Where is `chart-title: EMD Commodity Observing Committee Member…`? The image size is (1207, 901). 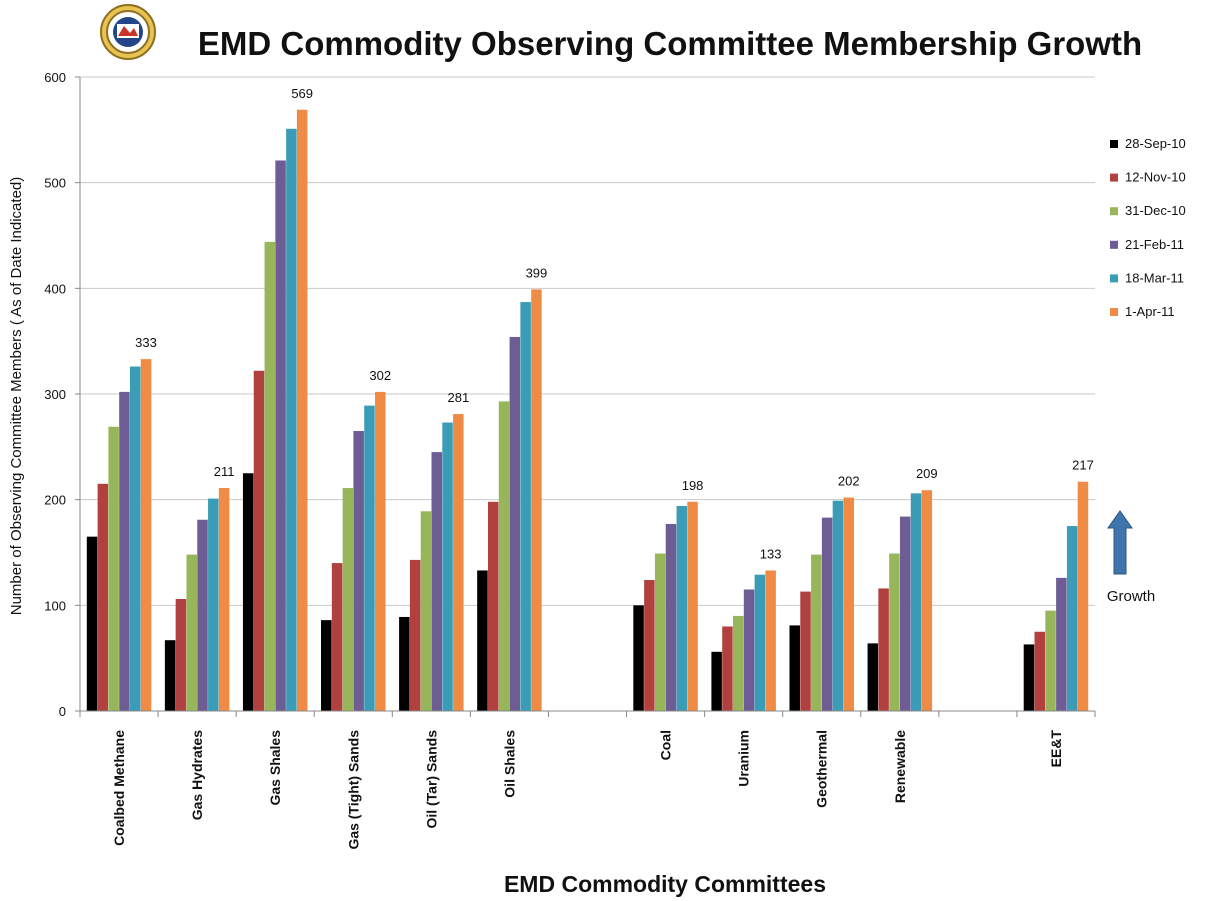 chart-title: EMD Commodity Observing Committee Member… is located at coordinates (670, 43).